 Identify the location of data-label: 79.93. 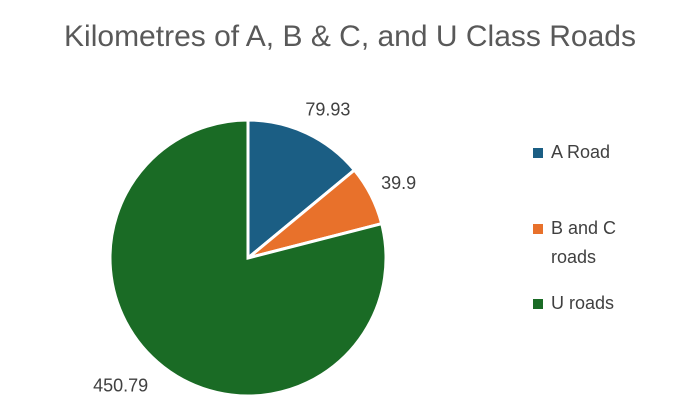
(327, 109).